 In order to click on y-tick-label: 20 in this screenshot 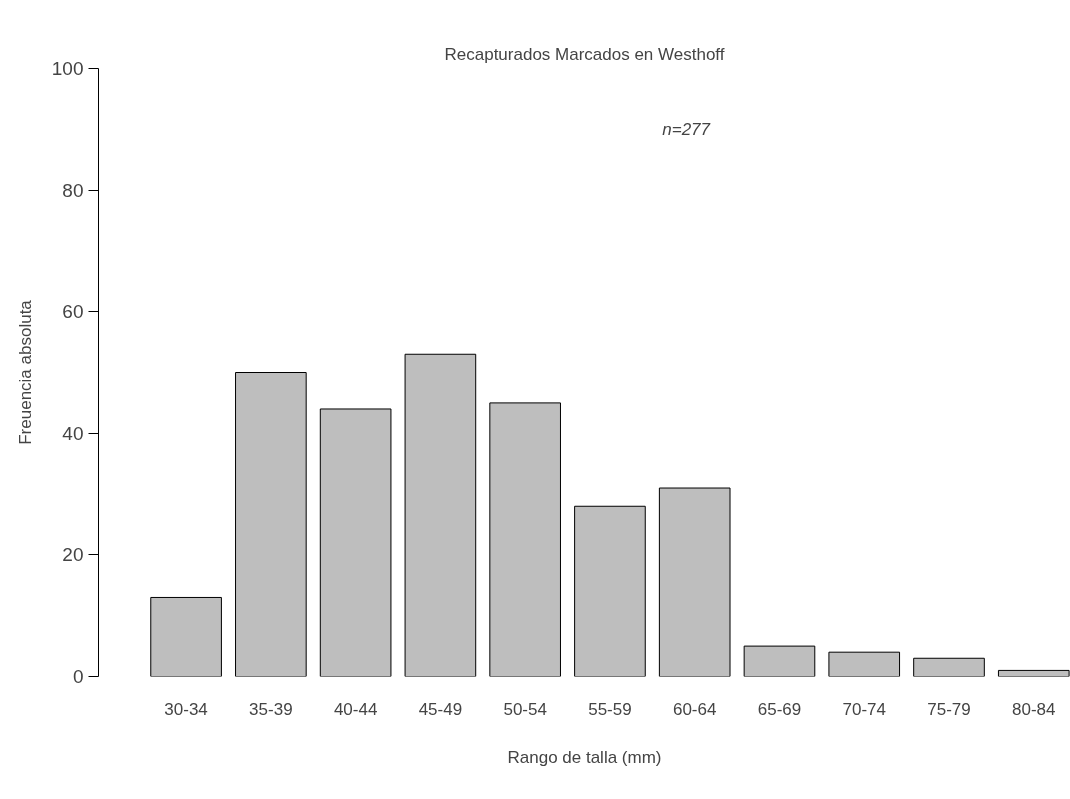, I will do `click(73, 555)`.